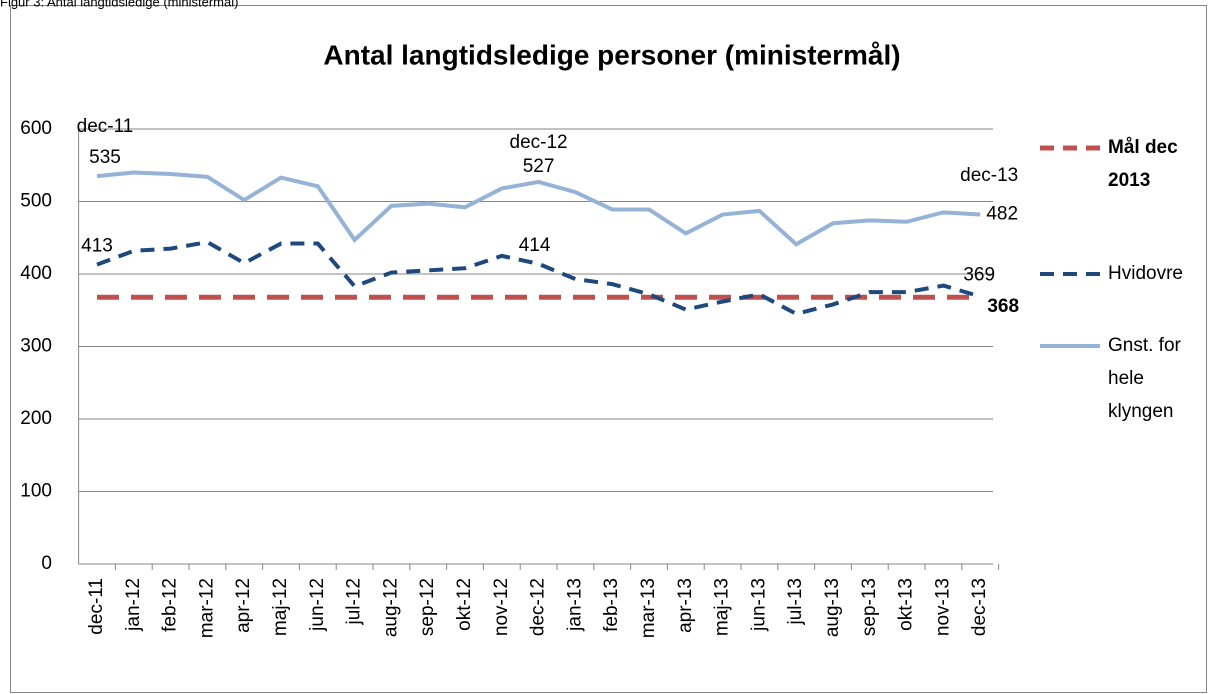 The height and width of the screenshot is (694, 1208). Describe the element at coordinates (280, 607) in the screenshot. I see `x-tick-label: maj-12` at that location.